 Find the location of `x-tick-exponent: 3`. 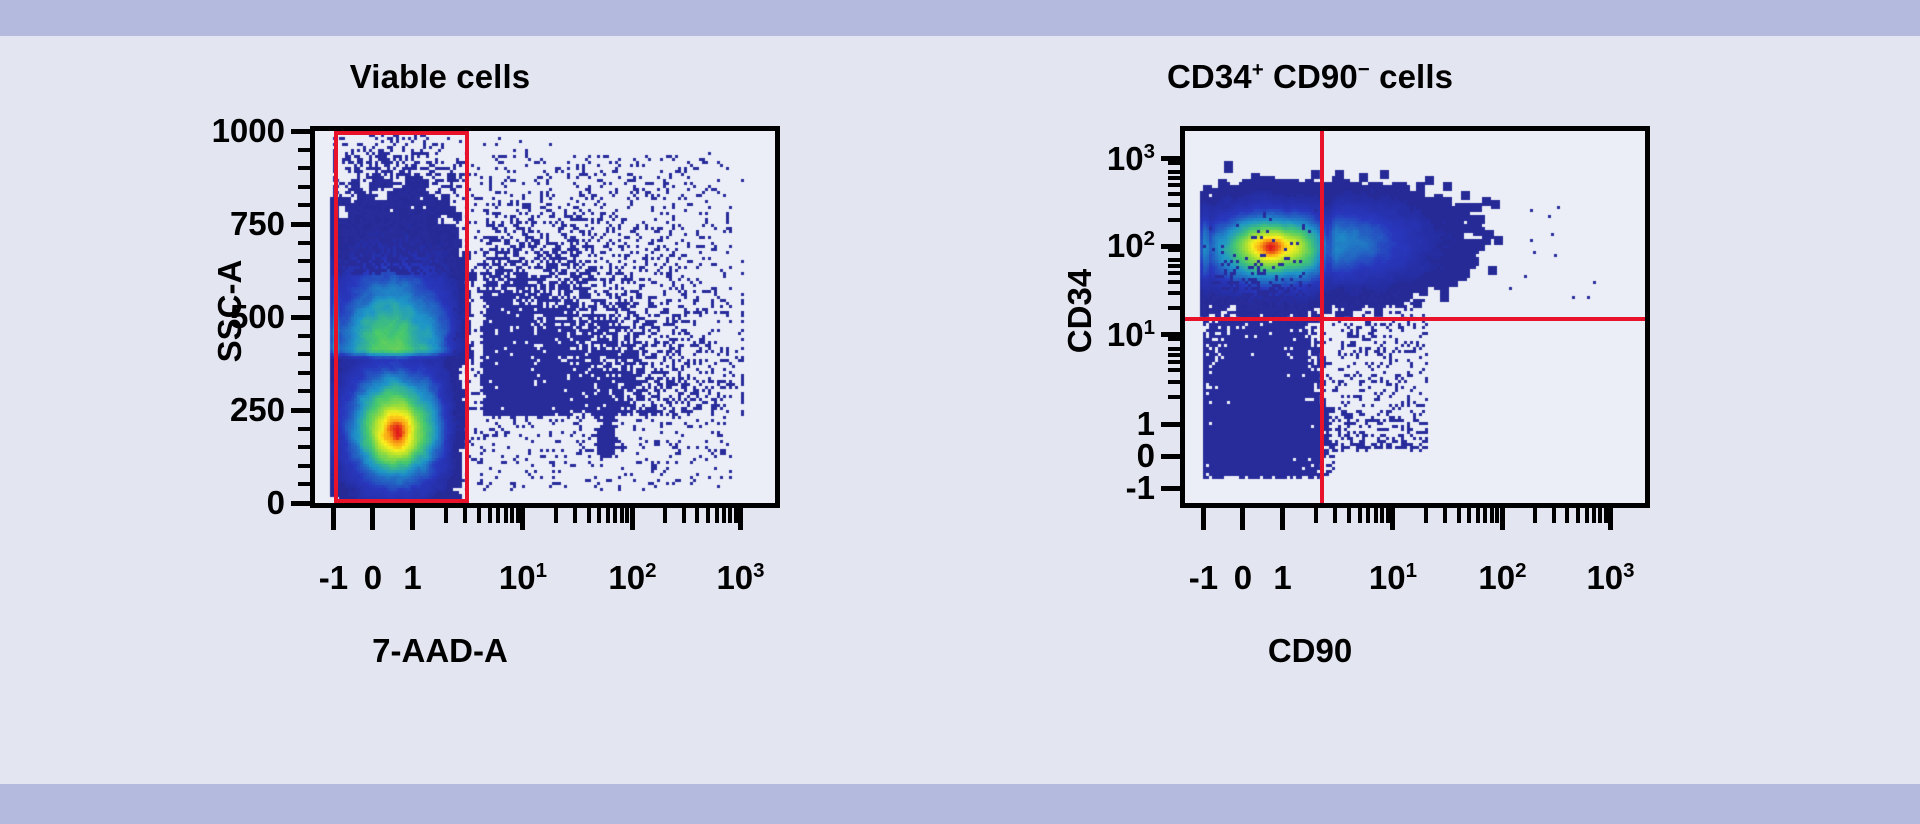

x-tick-exponent: 3 is located at coordinates (759, 570).